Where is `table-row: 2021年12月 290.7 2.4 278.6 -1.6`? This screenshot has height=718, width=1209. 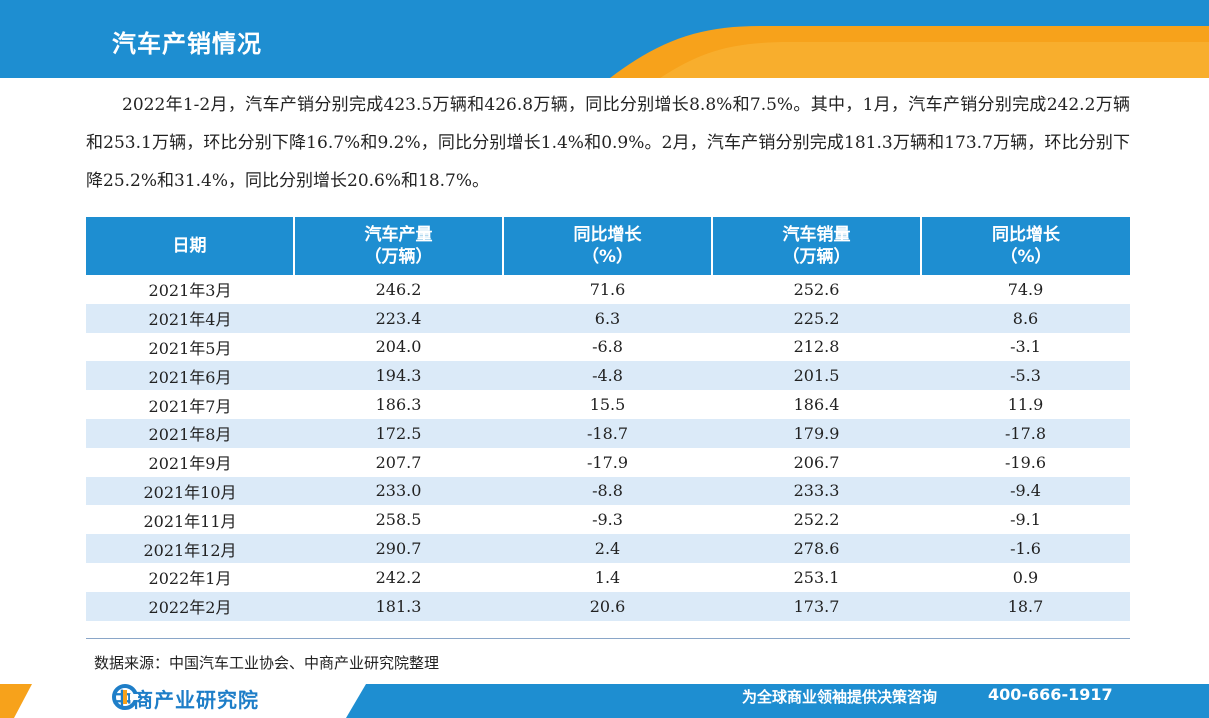 table-row: 2021年12月 290.7 2.4 278.6 -1.6 is located at coordinates (608, 548).